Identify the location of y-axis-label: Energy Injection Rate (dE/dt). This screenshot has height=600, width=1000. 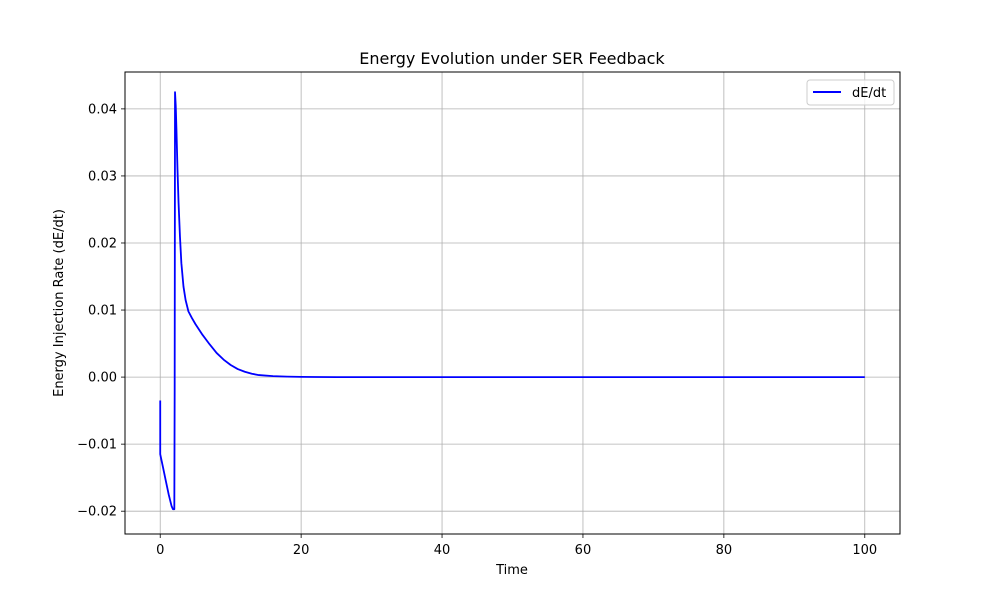
(59, 303).